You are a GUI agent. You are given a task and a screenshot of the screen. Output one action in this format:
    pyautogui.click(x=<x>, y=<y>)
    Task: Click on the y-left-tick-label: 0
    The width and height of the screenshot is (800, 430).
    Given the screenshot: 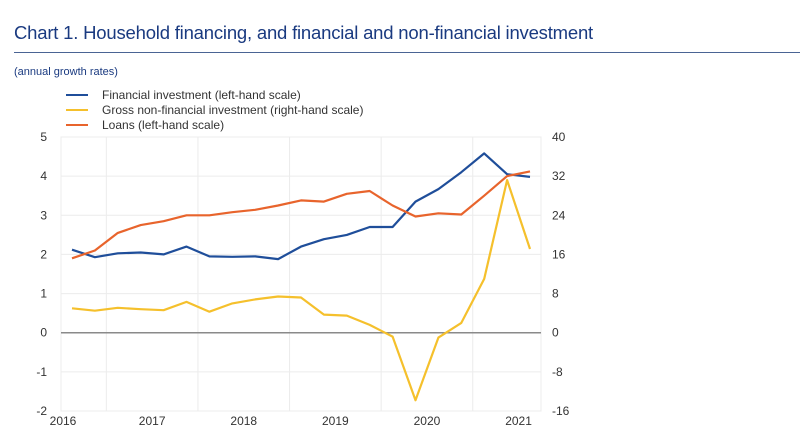 What is the action you would take?
    pyautogui.click(x=43, y=333)
    